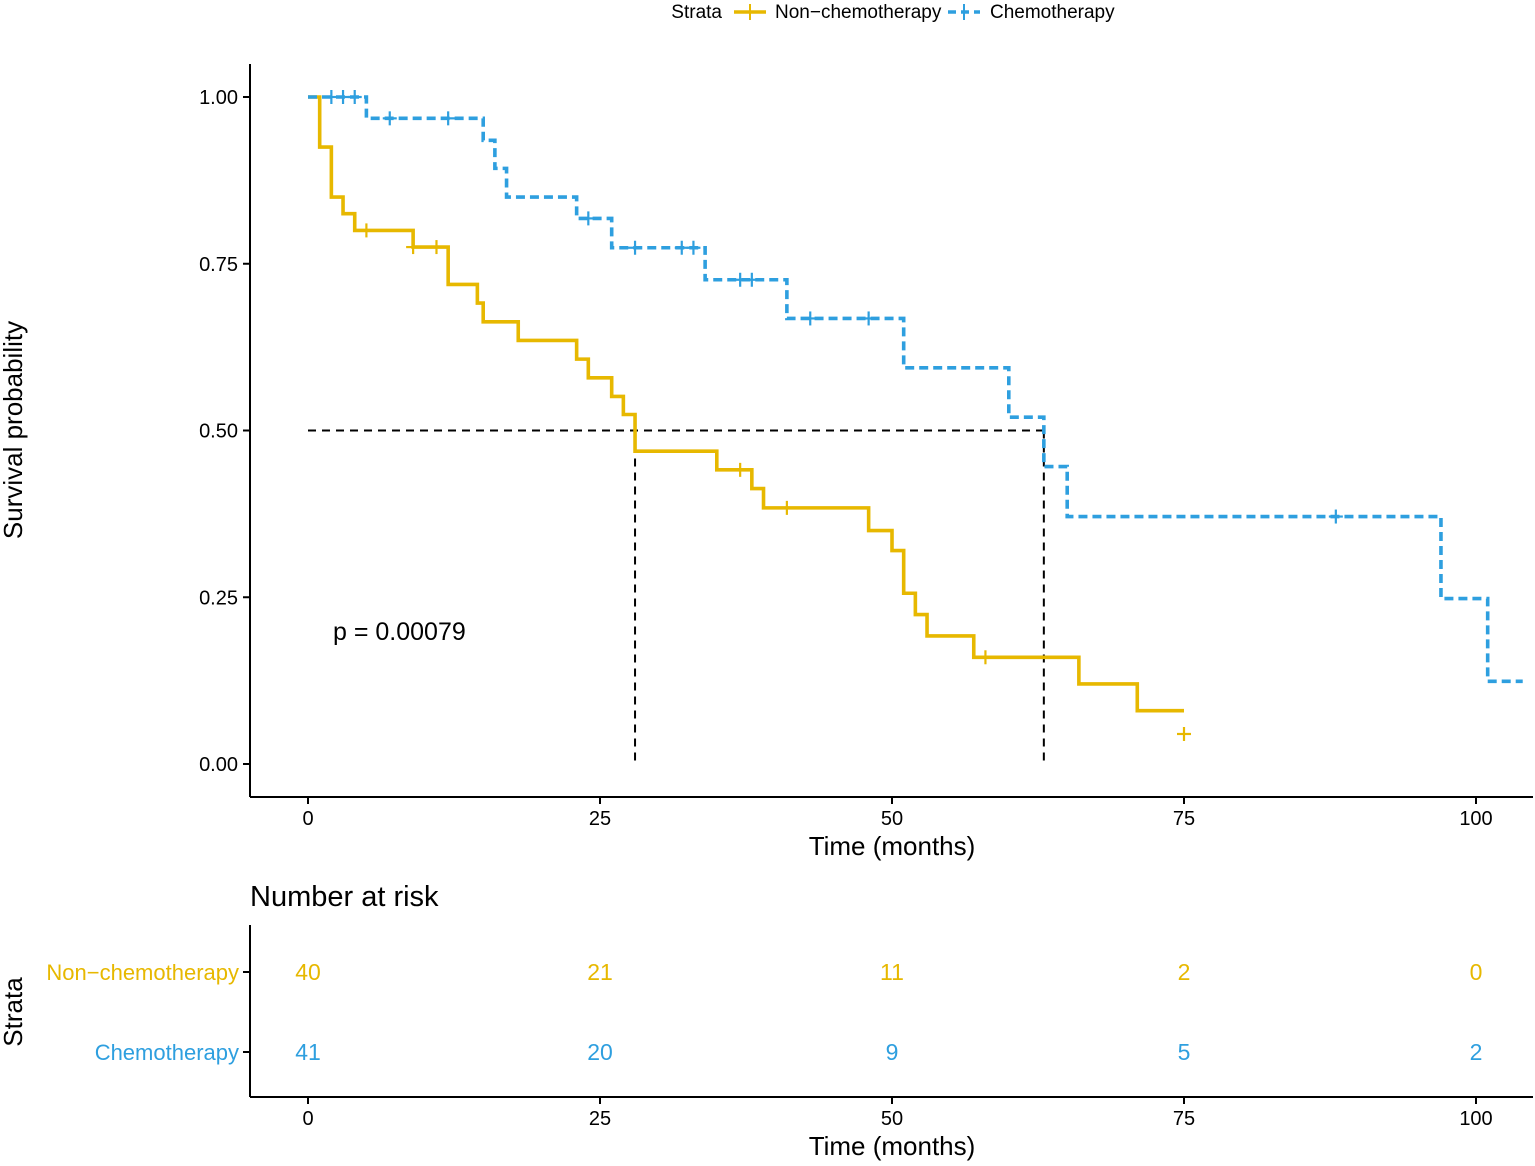 This screenshot has height=1166, width=1535. What do you see at coordinates (600, 1119) in the screenshot?
I see `risk-x-tick-label: 25` at bounding box center [600, 1119].